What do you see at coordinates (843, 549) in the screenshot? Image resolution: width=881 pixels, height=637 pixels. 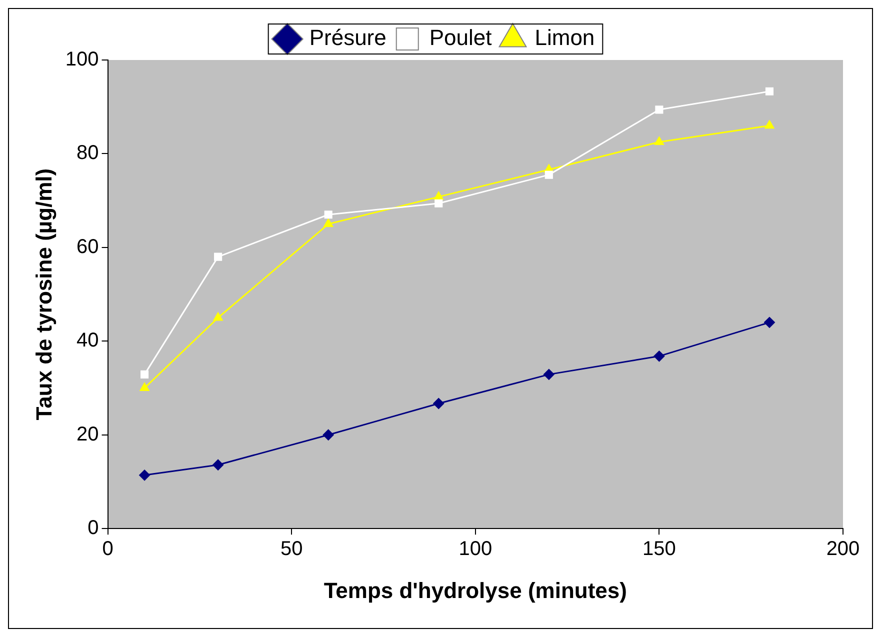 I see `x-tick-label: 200` at bounding box center [843, 549].